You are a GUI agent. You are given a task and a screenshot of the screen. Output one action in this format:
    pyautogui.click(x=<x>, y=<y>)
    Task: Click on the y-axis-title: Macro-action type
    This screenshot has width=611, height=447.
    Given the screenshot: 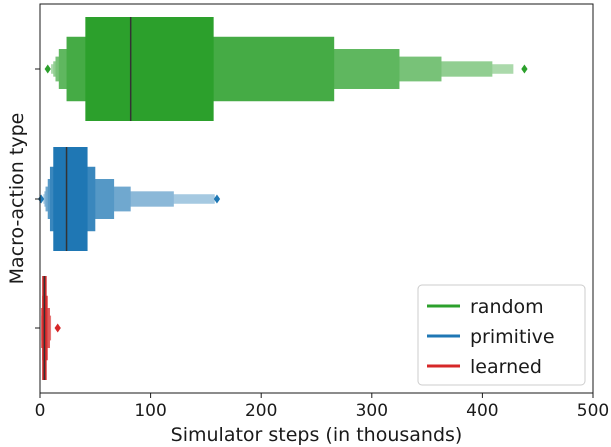 What is the action you would take?
    pyautogui.click(x=17, y=199)
    